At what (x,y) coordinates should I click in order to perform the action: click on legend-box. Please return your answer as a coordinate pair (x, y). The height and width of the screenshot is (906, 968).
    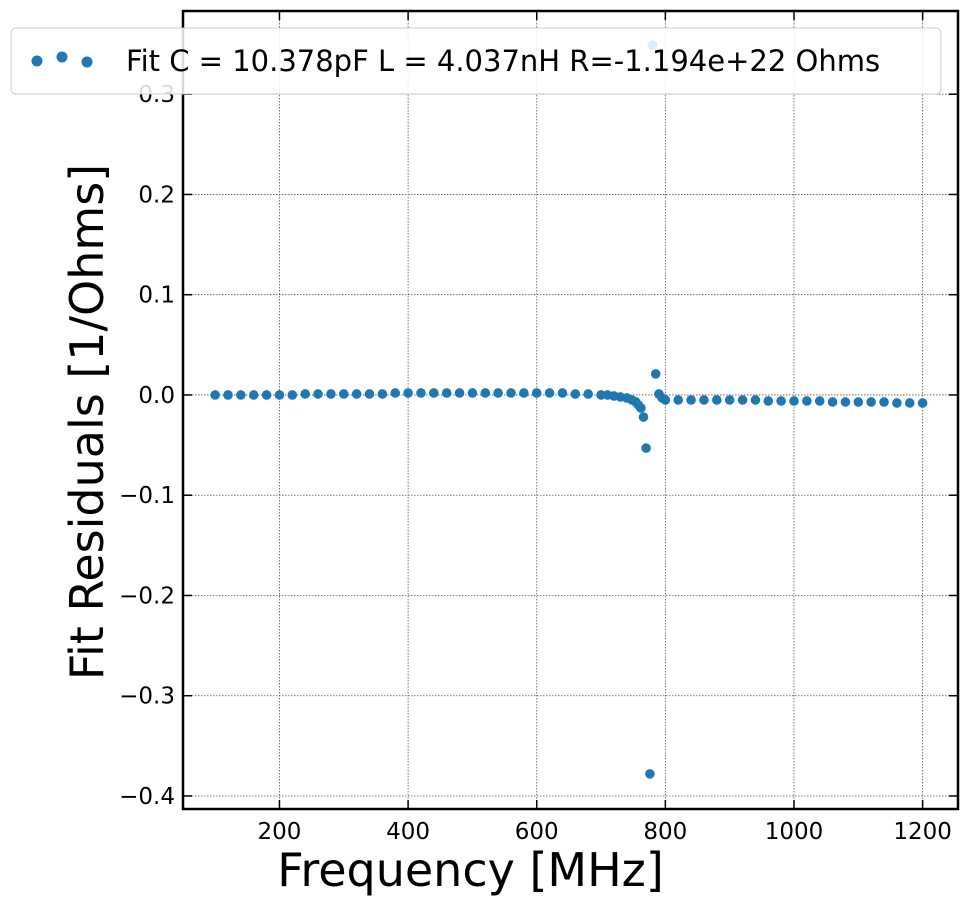
    Looking at the image, I should click on (476, 61).